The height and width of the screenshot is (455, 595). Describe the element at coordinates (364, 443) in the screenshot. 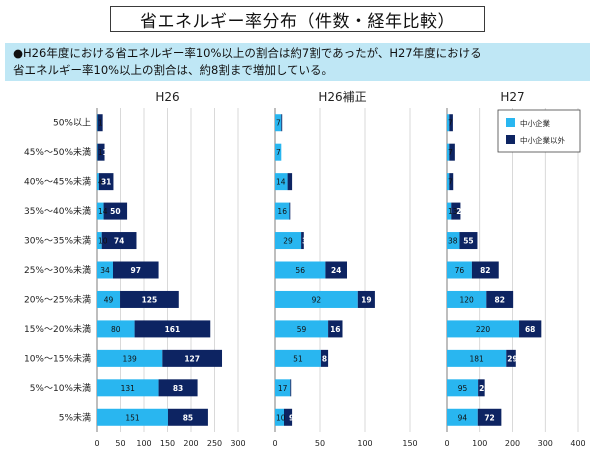

I see `x-tick-label: 100` at that location.